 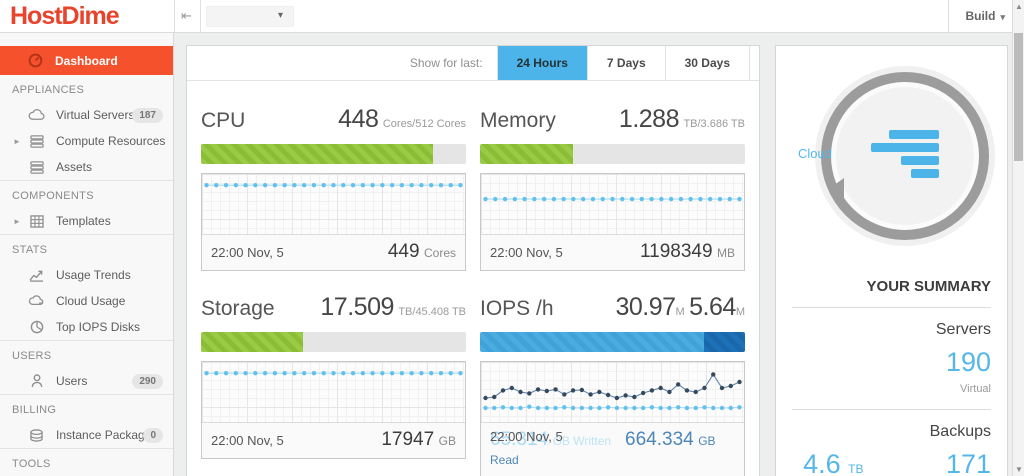 What do you see at coordinates (518, 120) in the screenshot?
I see `memory-title: Memory` at bounding box center [518, 120].